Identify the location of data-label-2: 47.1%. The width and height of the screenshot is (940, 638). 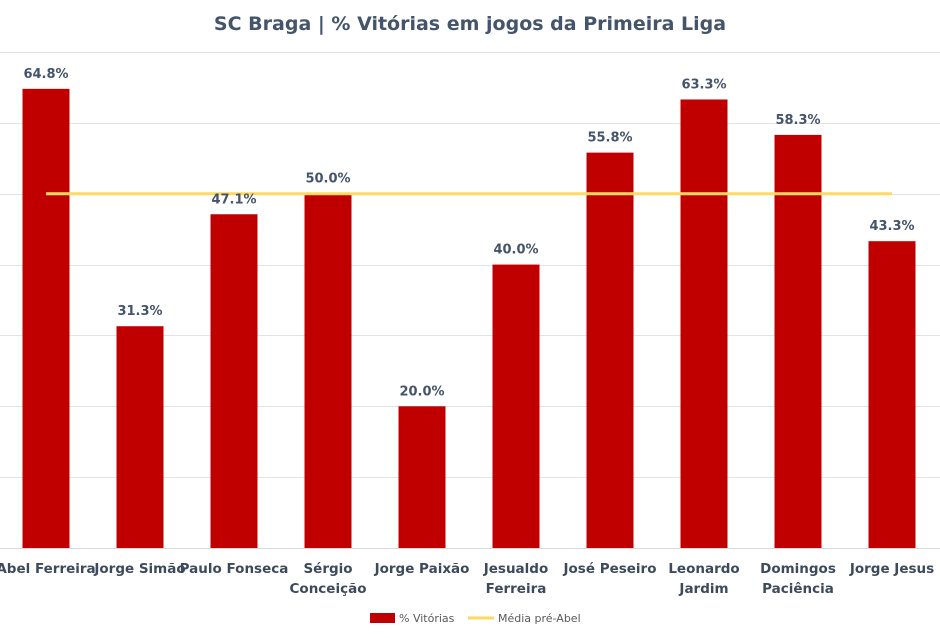
(233, 199).